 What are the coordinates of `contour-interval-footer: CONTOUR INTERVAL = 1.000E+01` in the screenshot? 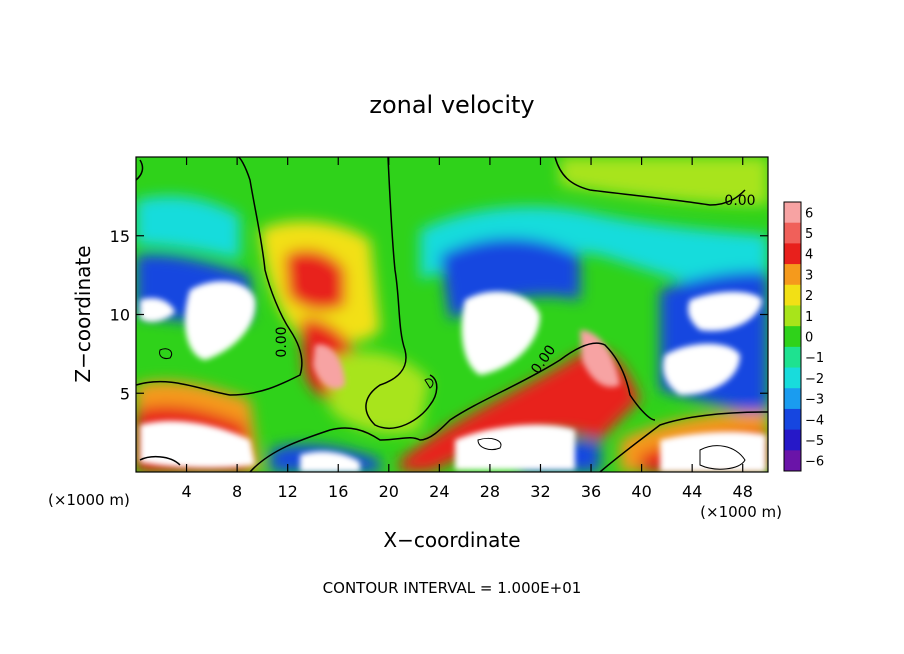 It's located at (452, 588).